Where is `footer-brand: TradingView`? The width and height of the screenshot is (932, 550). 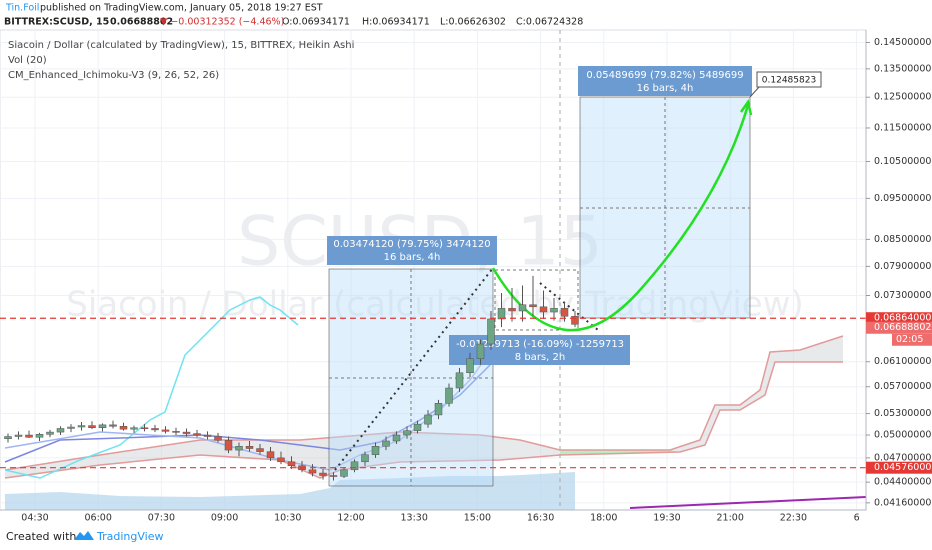
footer-brand: TradingView is located at coordinates (129, 536).